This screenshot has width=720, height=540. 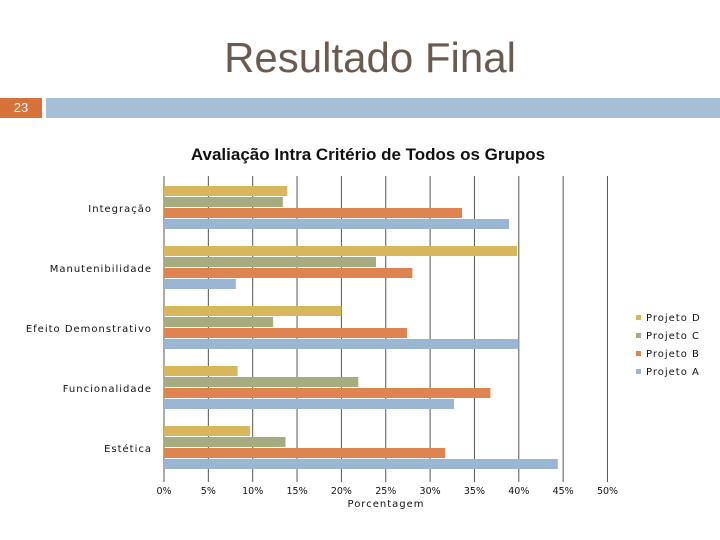 I want to click on x-axis-label: Porcentagem, so click(x=386, y=504).